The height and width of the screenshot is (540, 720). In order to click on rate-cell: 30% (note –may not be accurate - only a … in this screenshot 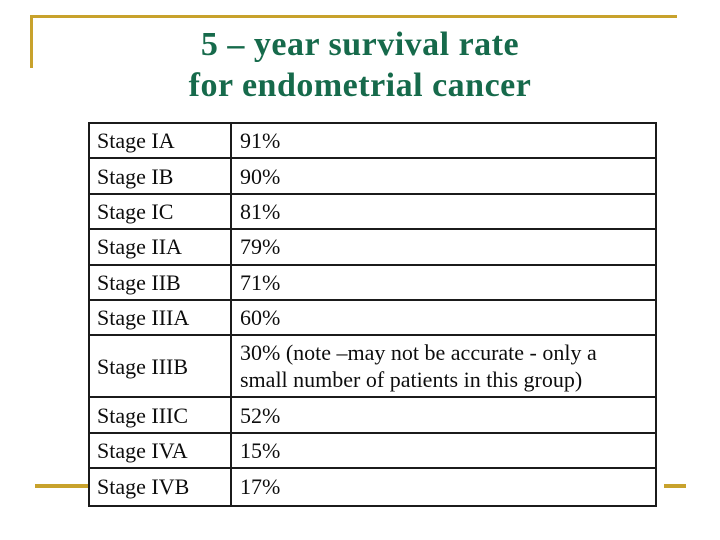, I will do `click(443, 366)`.